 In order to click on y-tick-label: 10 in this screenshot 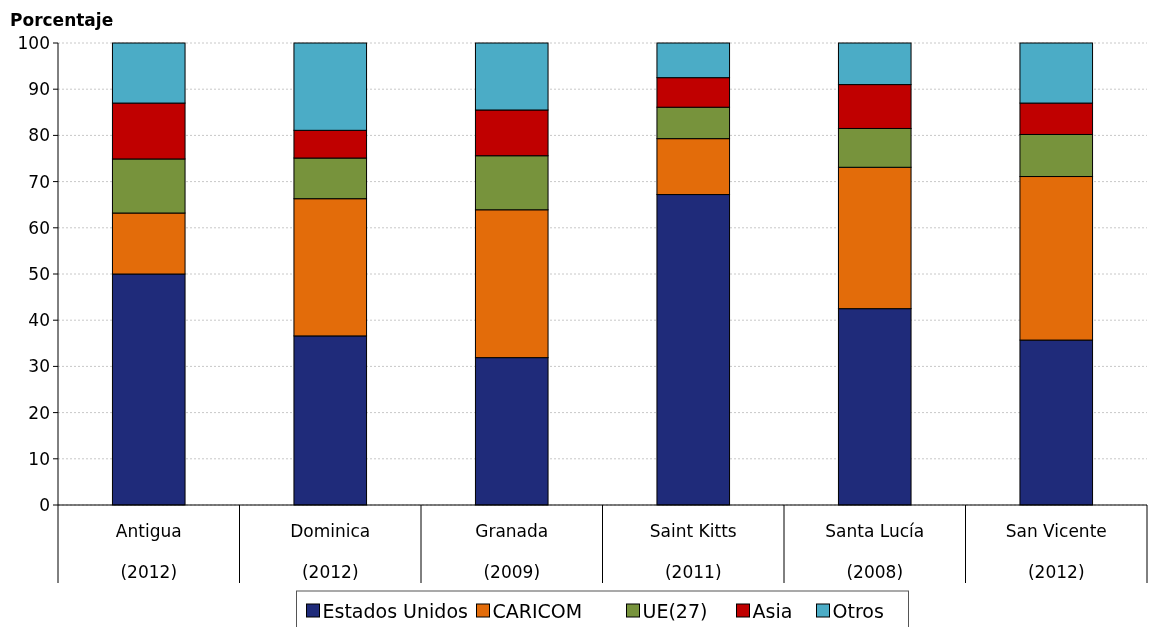, I will do `click(39, 458)`.